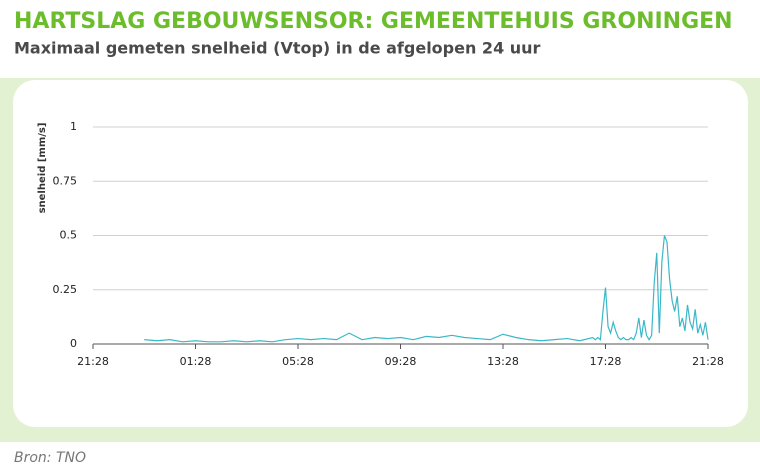 The width and height of the screenshot is (760, 471). I want to click on source: Bron: TNO, so click(50, 458).